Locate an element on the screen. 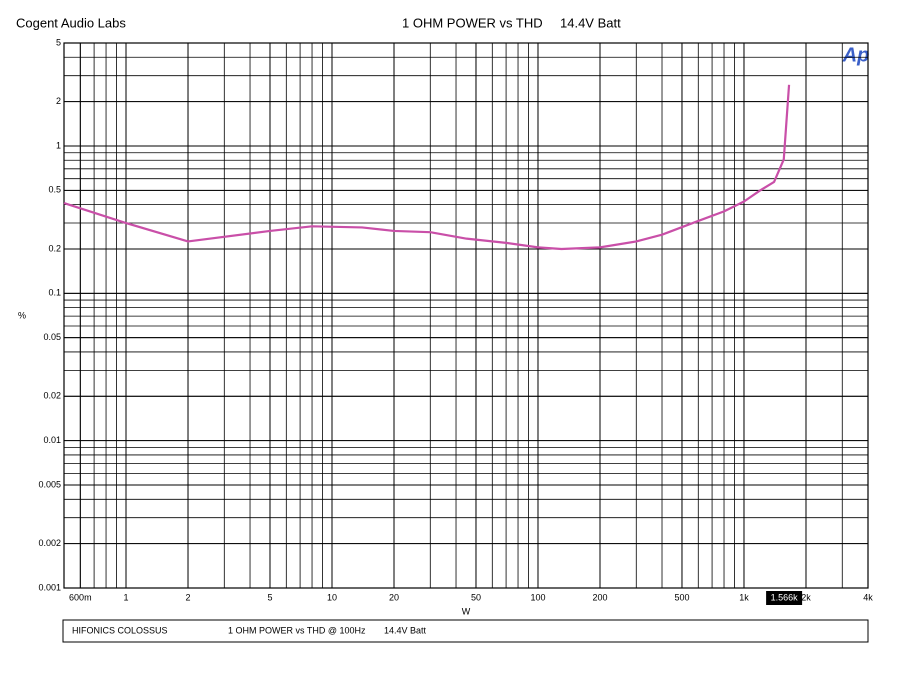 This screenshot has height=680, width=900. x-tick-label: 600m is located at coordinates (80, 597).